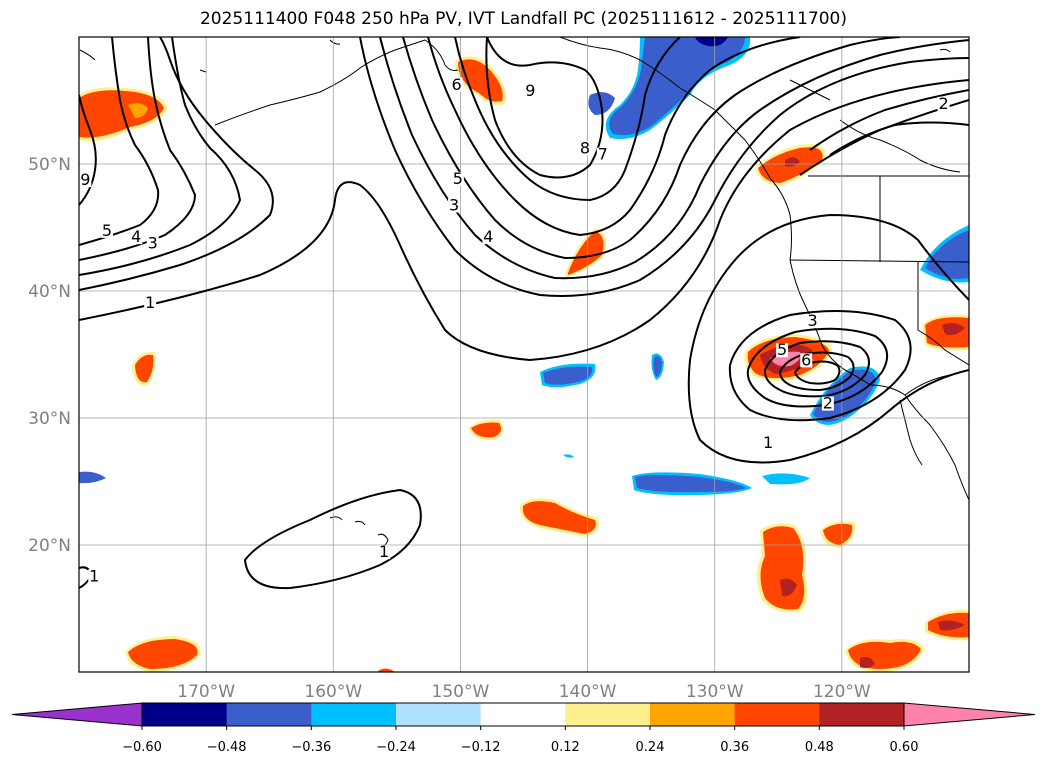 This screenshot has height=765, width=1047. I want to click on colorbar-extend-high, so click(969, 714).